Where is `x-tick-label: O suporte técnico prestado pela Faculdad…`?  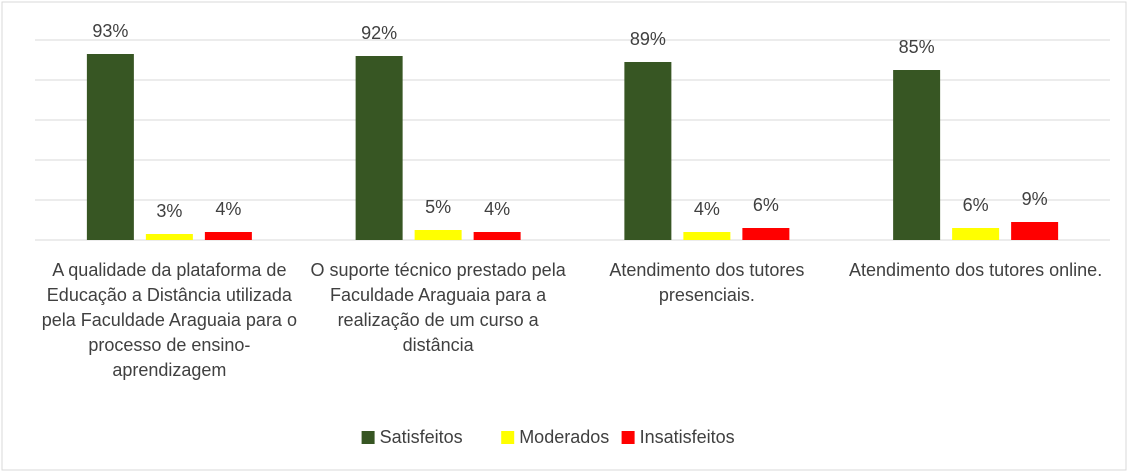 x-tick-label: O suporte técnico prestado pela Faculdad… is located at coordinates (438, 307).